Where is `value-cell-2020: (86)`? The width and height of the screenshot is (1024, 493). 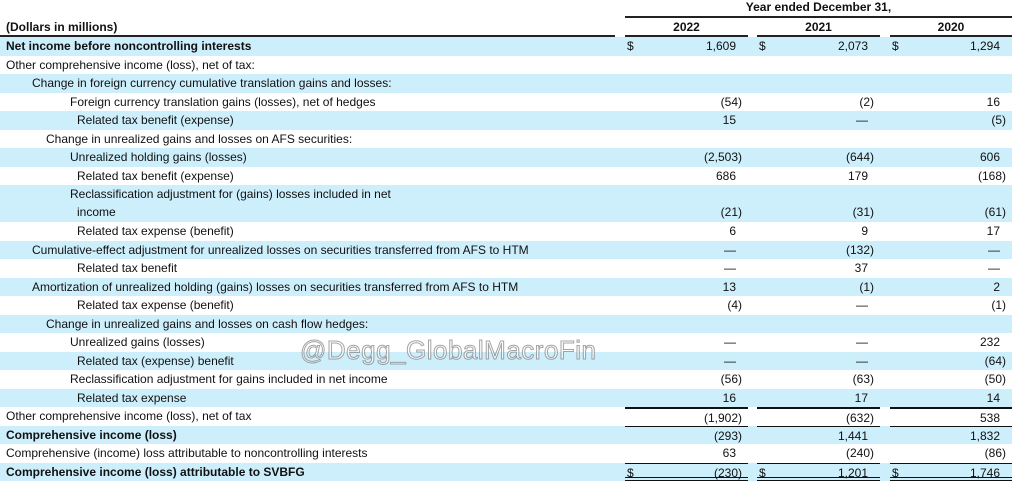
value-cell-2020: (86) is located at coordinates (951, 453).